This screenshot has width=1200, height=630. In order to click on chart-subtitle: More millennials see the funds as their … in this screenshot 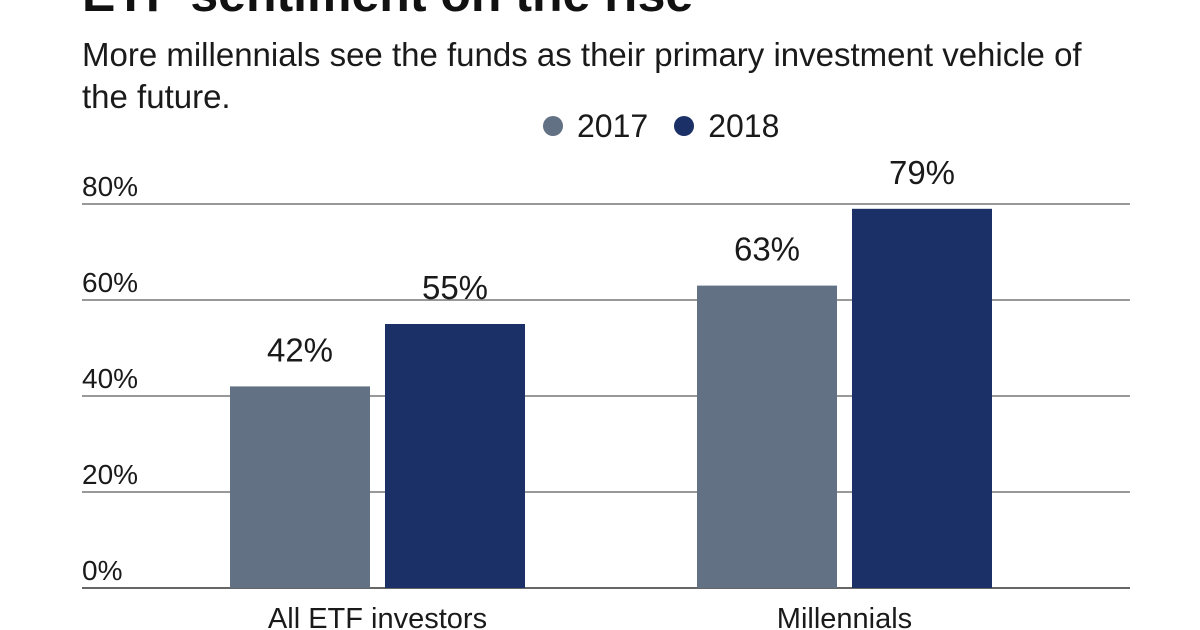, I will do `click(582, 75)`.